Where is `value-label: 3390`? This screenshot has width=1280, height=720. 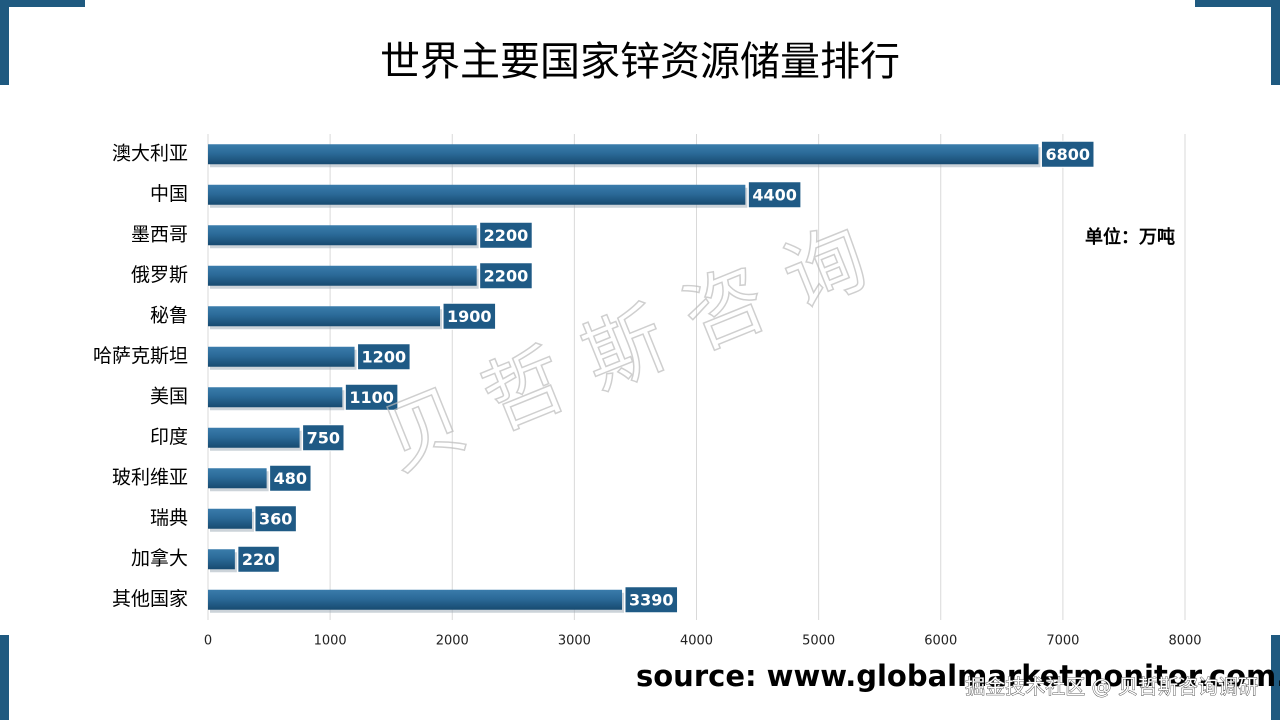
value-label: 3390 is located at coordinates (651, 599).